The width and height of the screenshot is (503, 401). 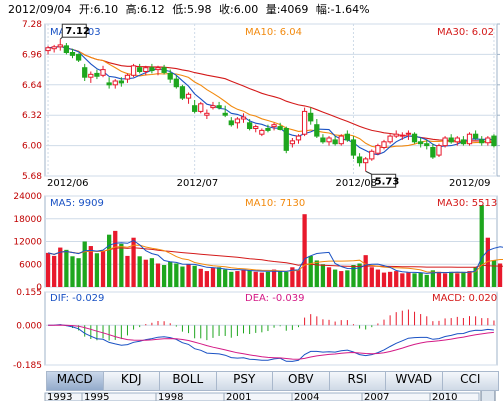 I want to click on volume-ma5-line, so click(x=275, y=257).